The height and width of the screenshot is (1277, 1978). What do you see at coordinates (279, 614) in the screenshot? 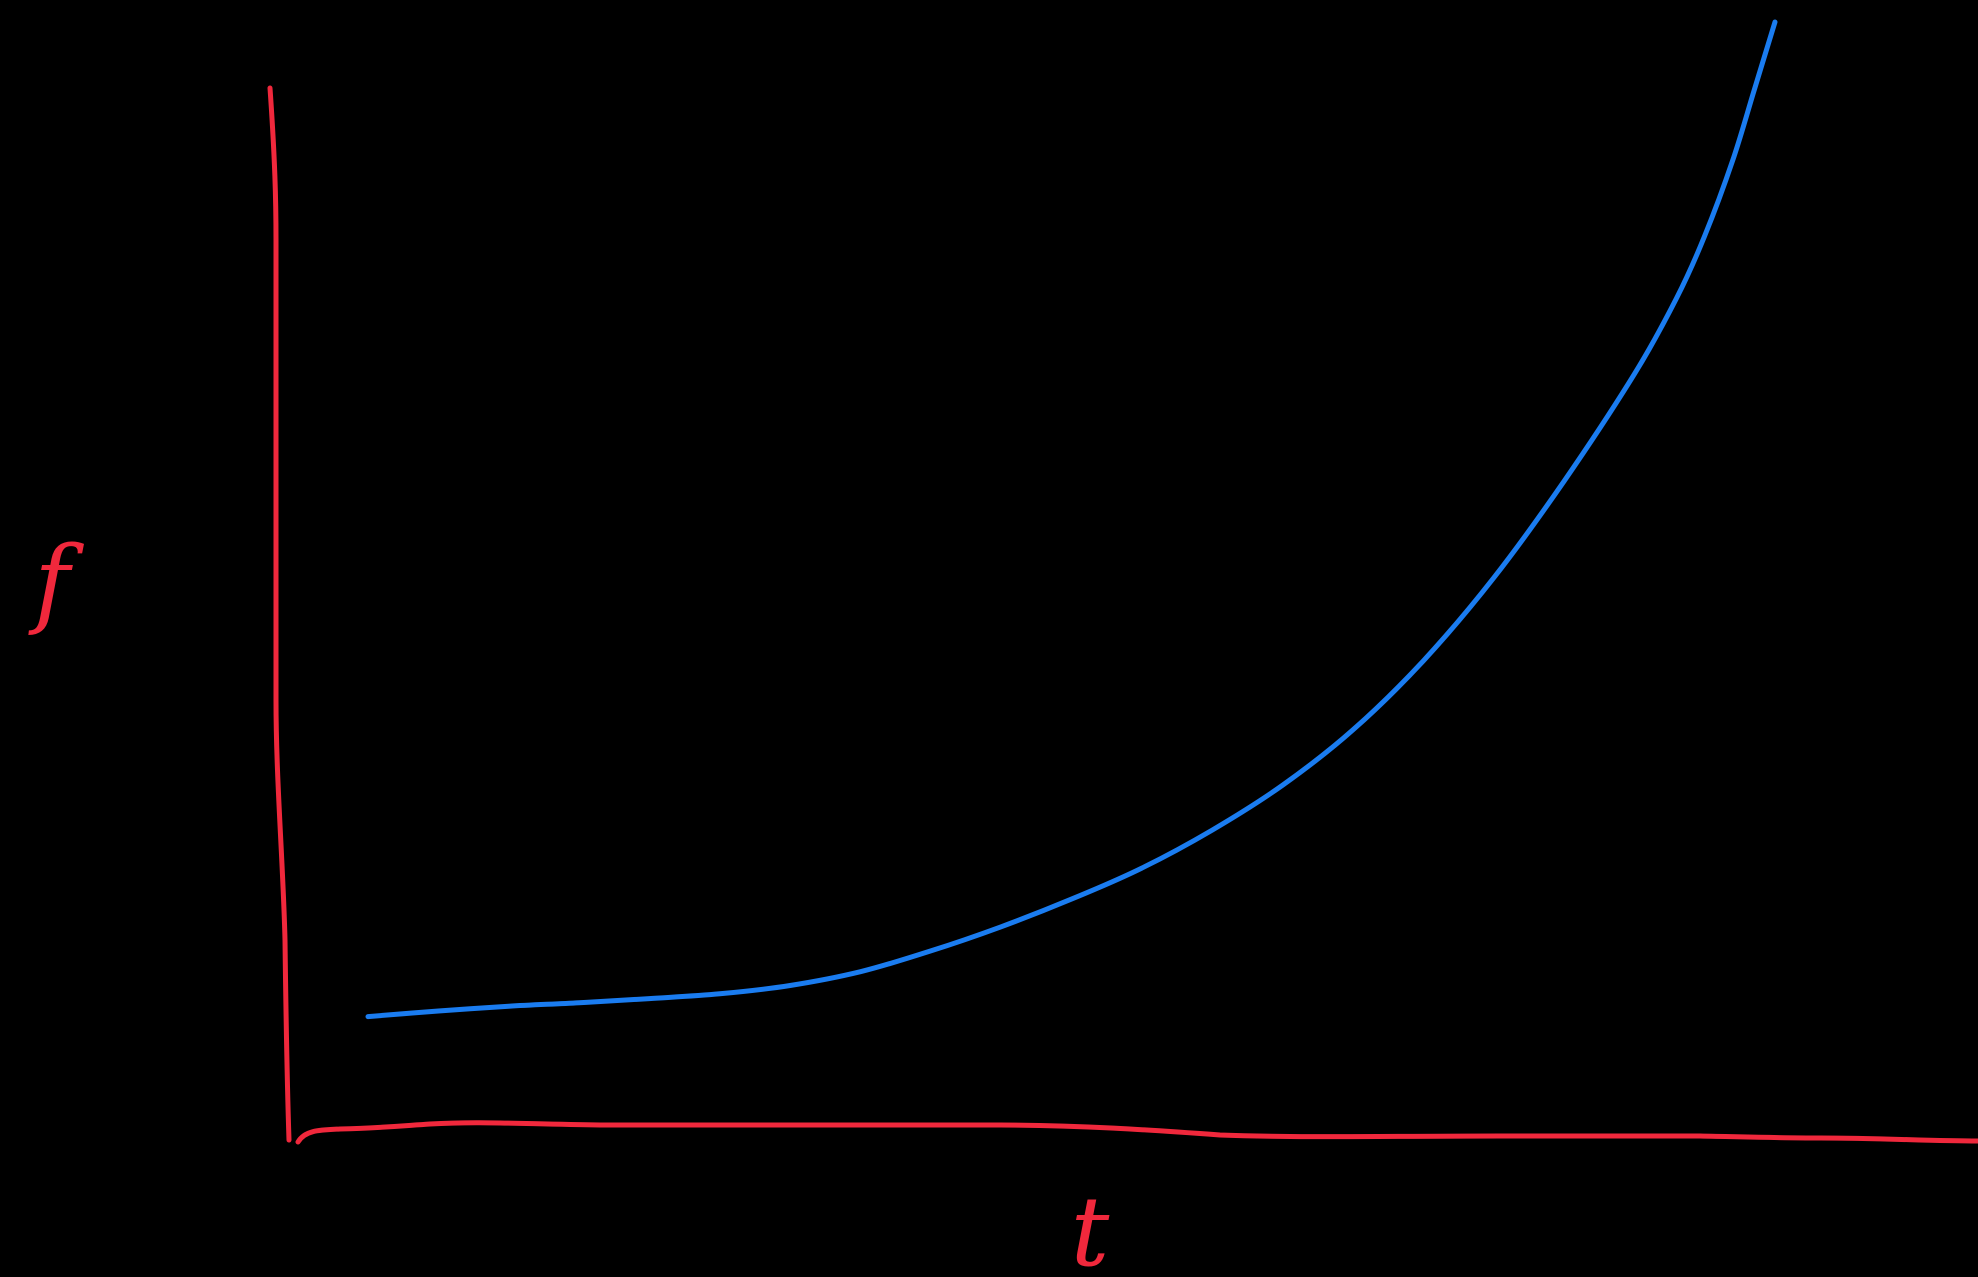
I see `y-axis-line` at bounding box center [279, 614].